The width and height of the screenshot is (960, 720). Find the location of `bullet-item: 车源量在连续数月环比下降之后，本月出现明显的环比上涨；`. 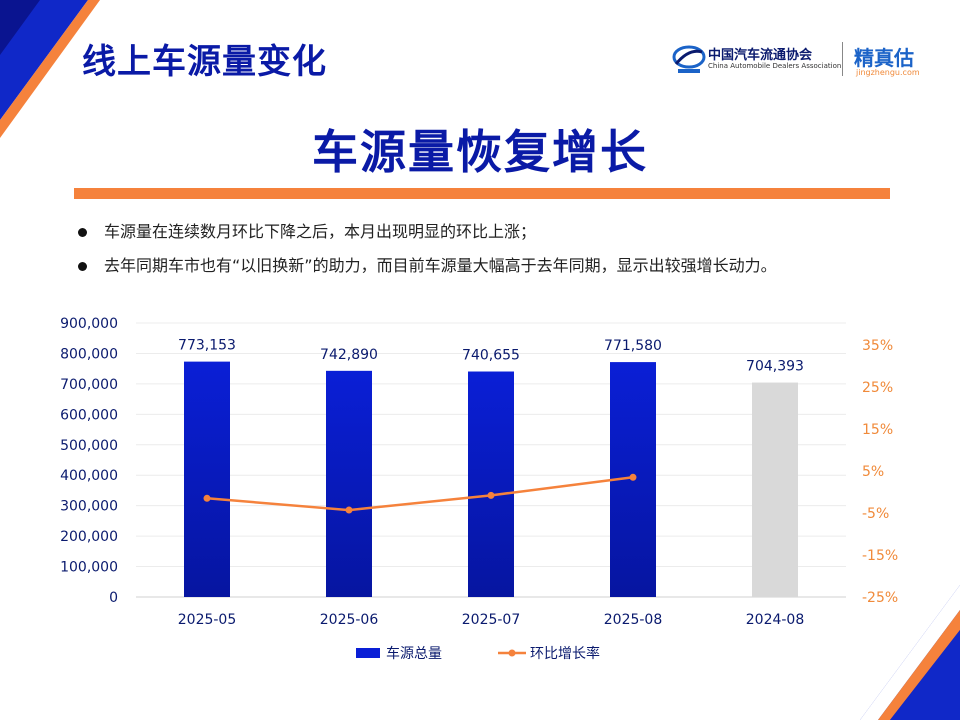

bullet-item: 车源量在连续数月环比下降之后，本月出现明显的环比上涨； is located at coordinates (508, 232).